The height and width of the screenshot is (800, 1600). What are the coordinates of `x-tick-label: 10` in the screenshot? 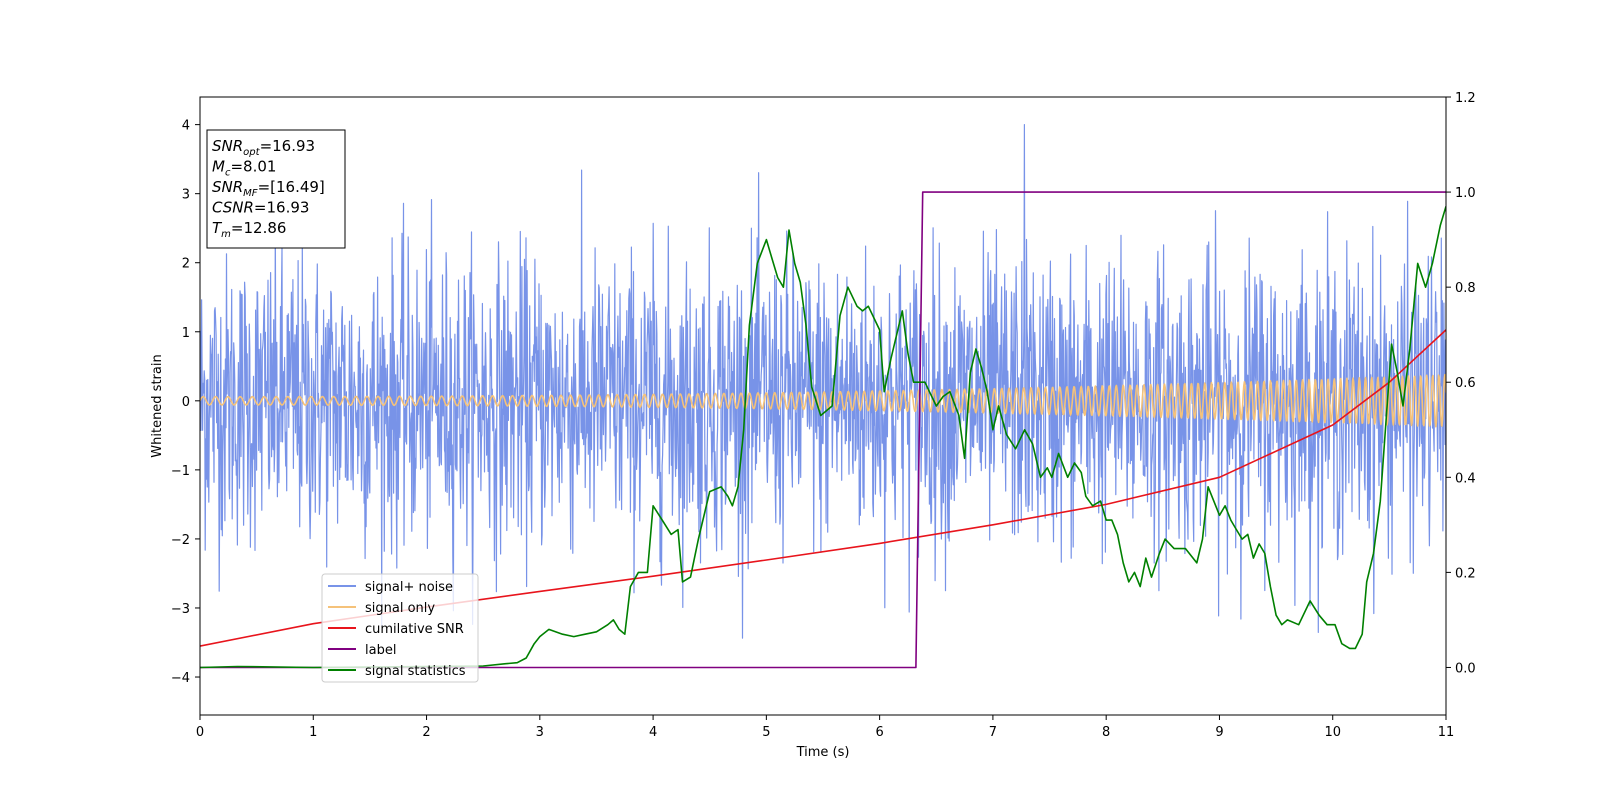 It's located at (1332, 732).